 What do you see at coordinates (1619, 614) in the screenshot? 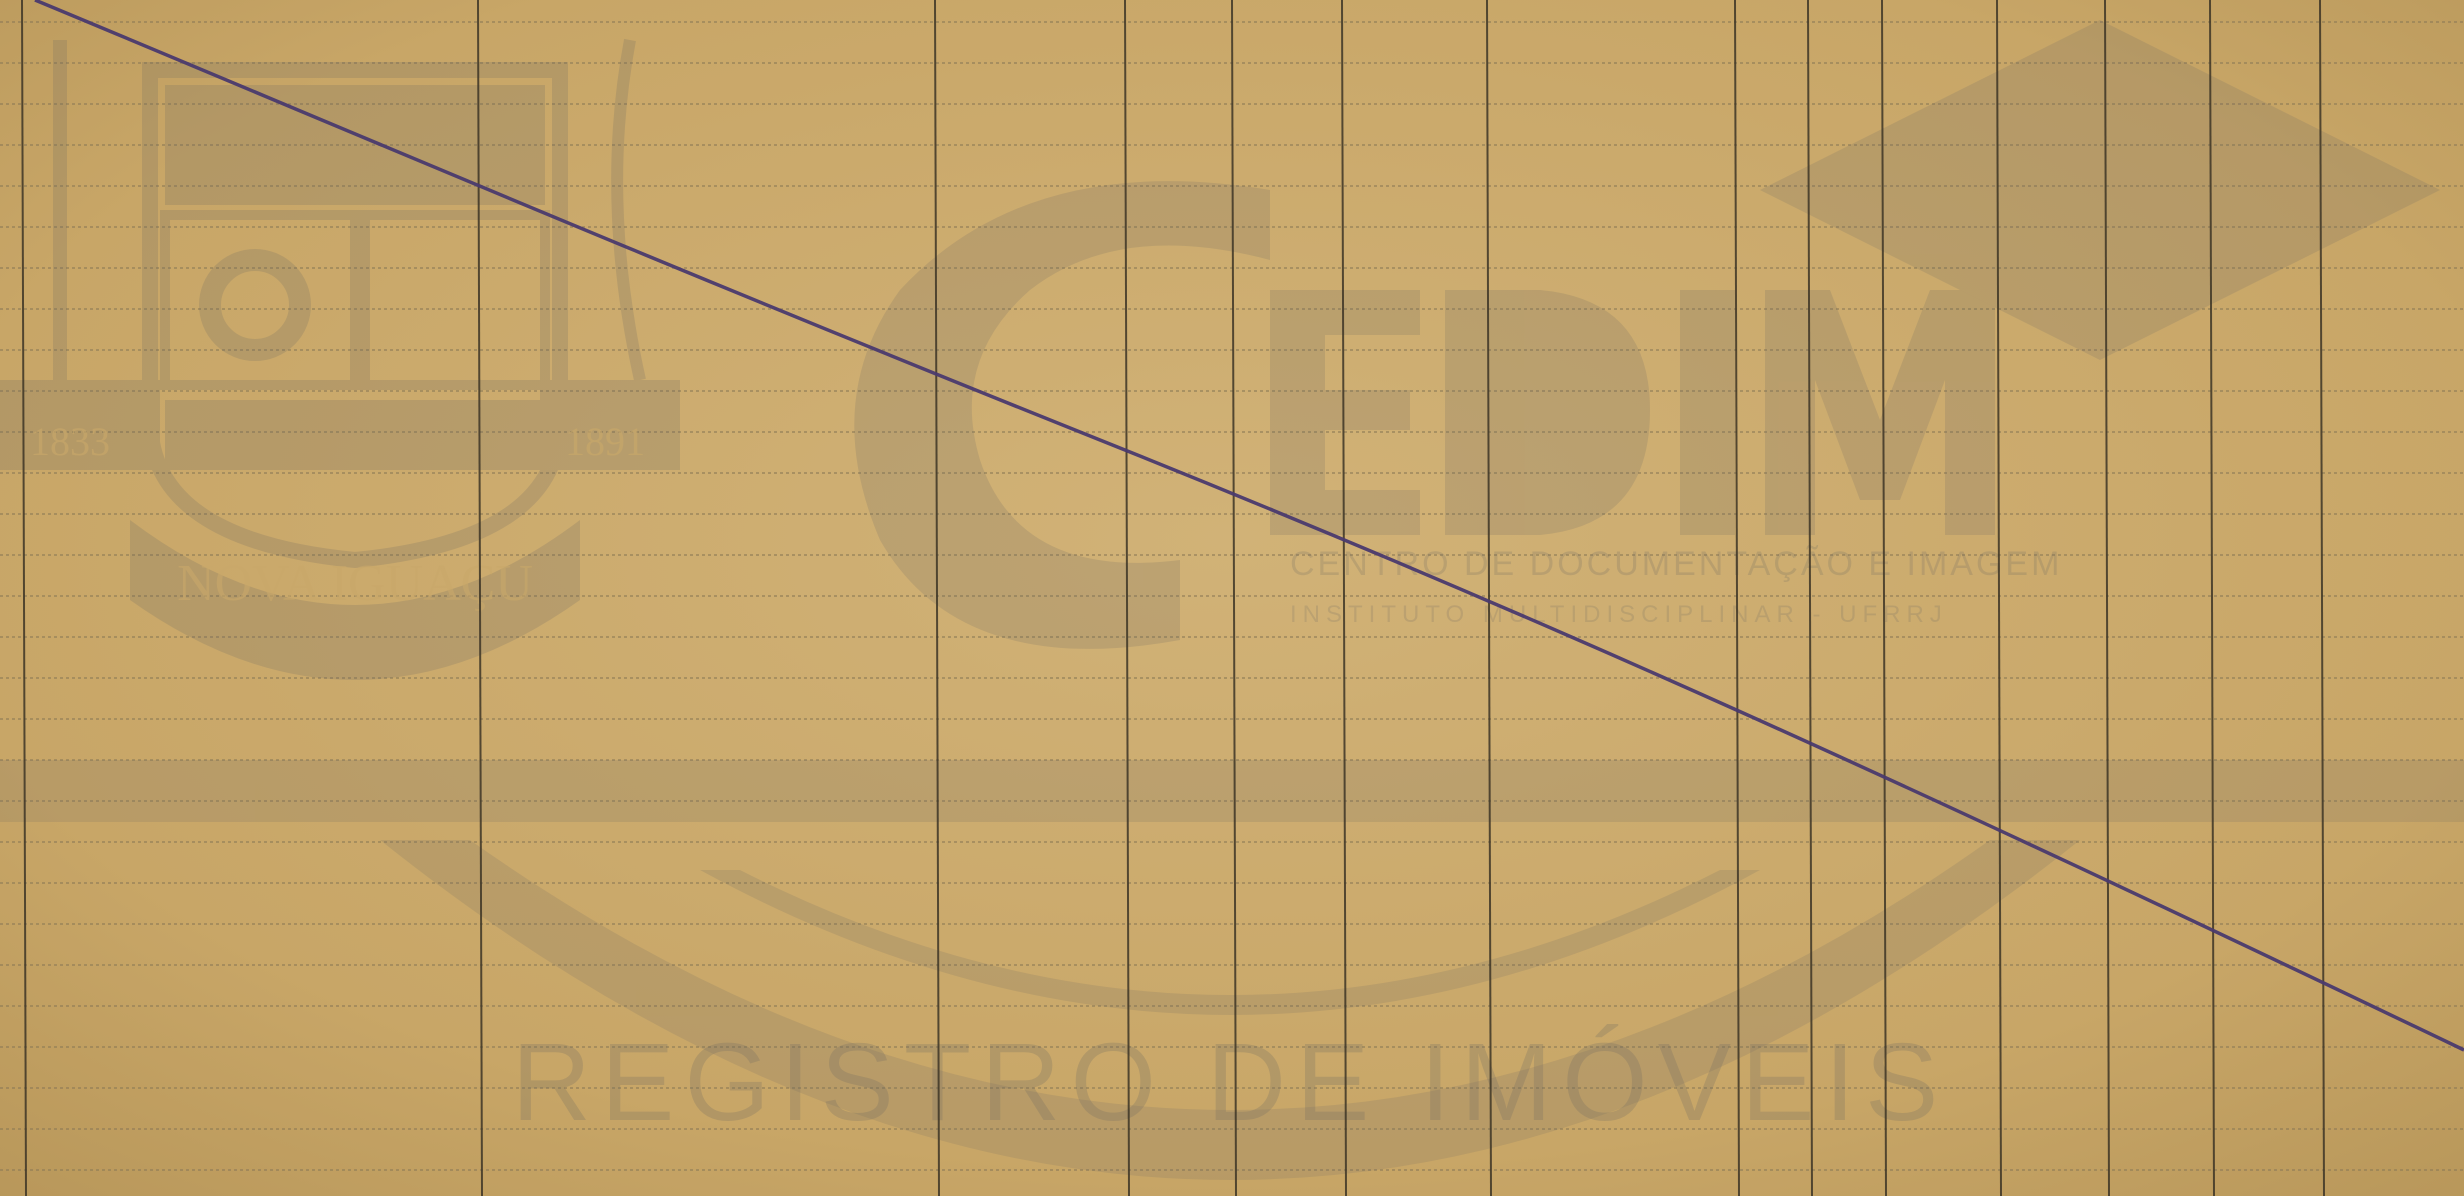
I see `cedim-institute: INSTITUTO MULTIDISCIPLINAR - UFRRJ` at bounding box center [1619, 614].